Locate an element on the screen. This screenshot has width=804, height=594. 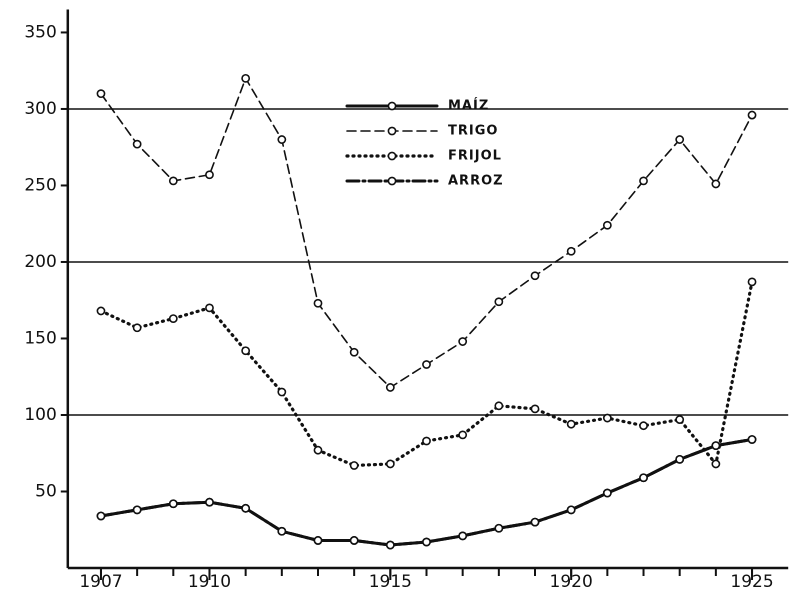
y-tick-label: 300 is located at coordinates (40, 109).